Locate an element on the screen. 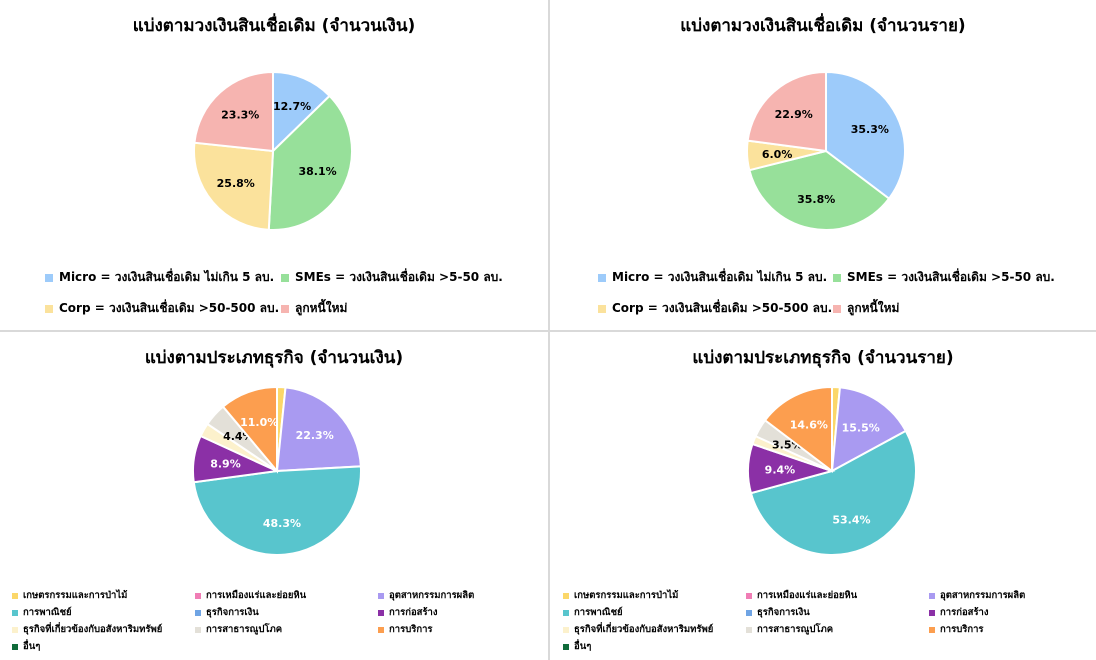 This screenshot has width=1096, height=660. legend-item: ลูกหนี้ใหม่ is located at coordinates (314, 308).